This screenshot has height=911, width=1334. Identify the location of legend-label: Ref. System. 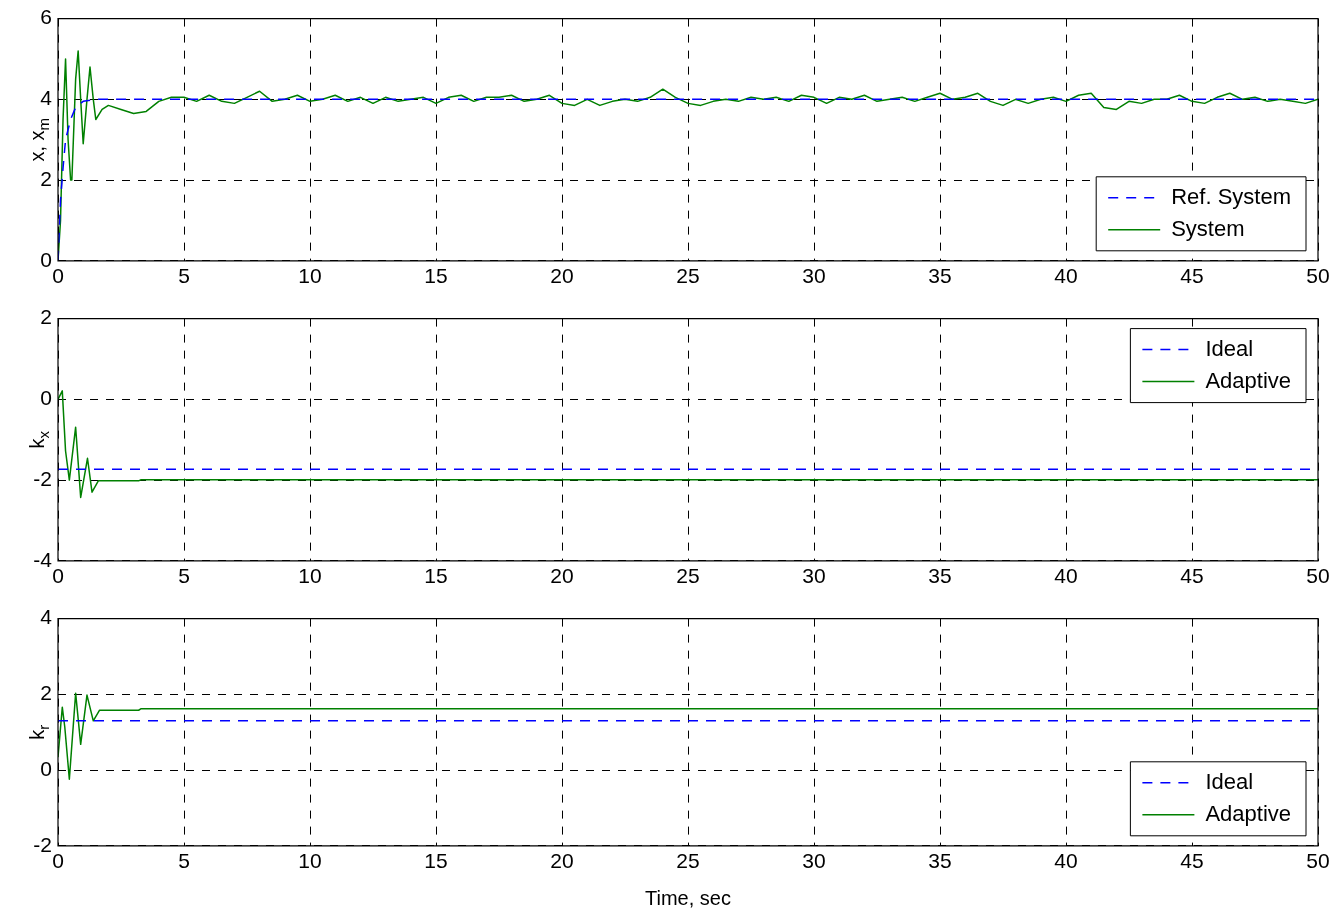
(1231, 196).